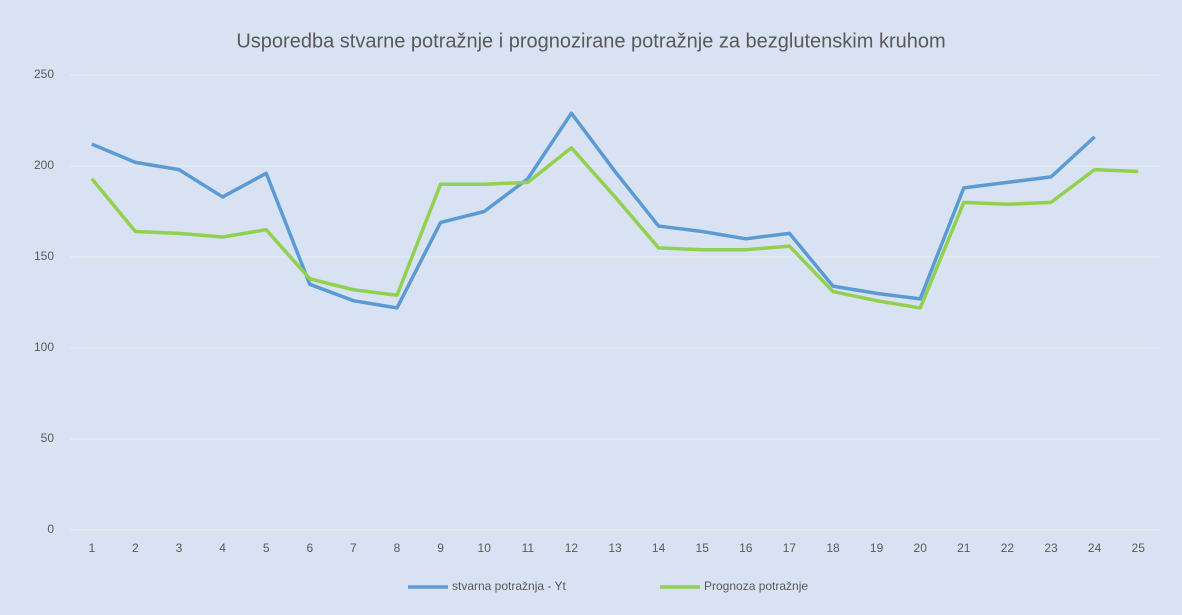 The height and width of the screenshot is (615, 1182). Describe the element at coordinates (266, 548) in the screenshot. I see `x-tick-label: 5` at that location.